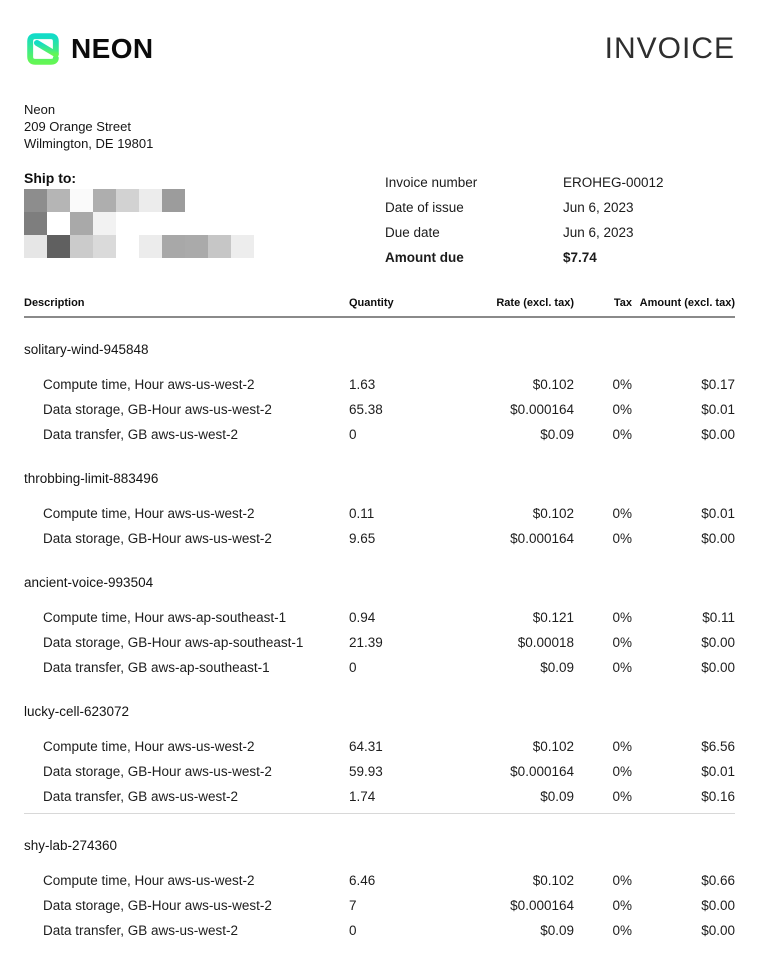 This screenshot has height=954, width=764. What do you see at coordinates (553, 617) in the screenshot?
I see `line-item-rate: $0.121` at bounding box center [553, 617].